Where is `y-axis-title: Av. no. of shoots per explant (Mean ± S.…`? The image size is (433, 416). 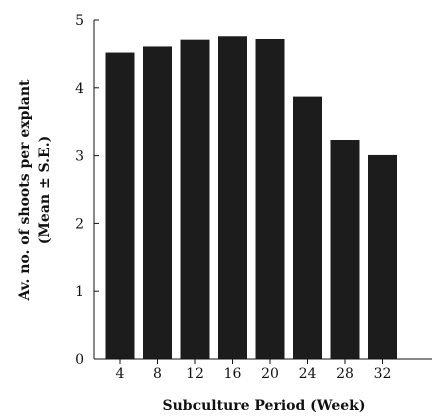 y-axis-title: Av. no. of shoots per explant (Mean ± S.… is located at coordinates (35, 190).